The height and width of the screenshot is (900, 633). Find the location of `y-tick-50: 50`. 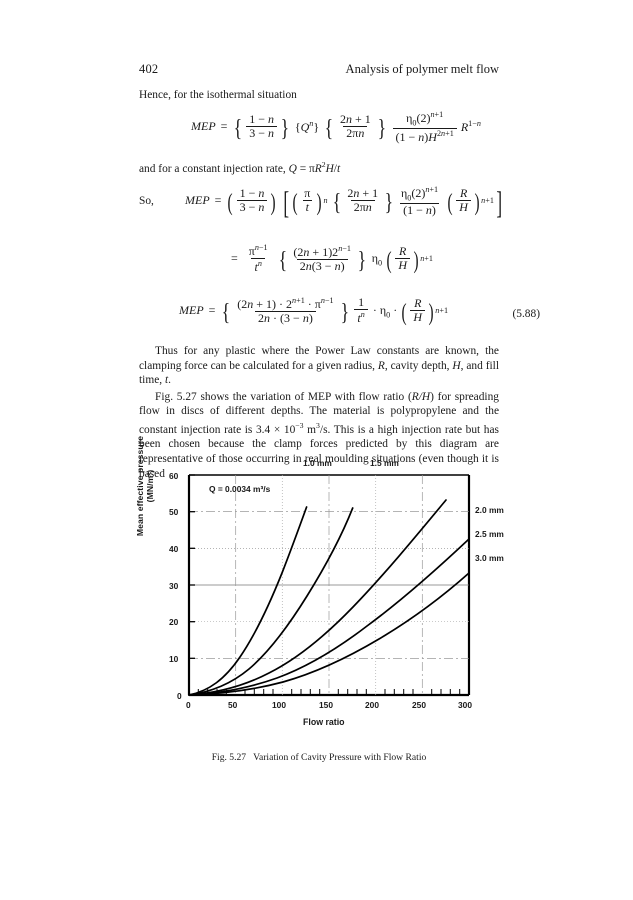

y-tick-50: 50 is located at coordinates (174, 512).